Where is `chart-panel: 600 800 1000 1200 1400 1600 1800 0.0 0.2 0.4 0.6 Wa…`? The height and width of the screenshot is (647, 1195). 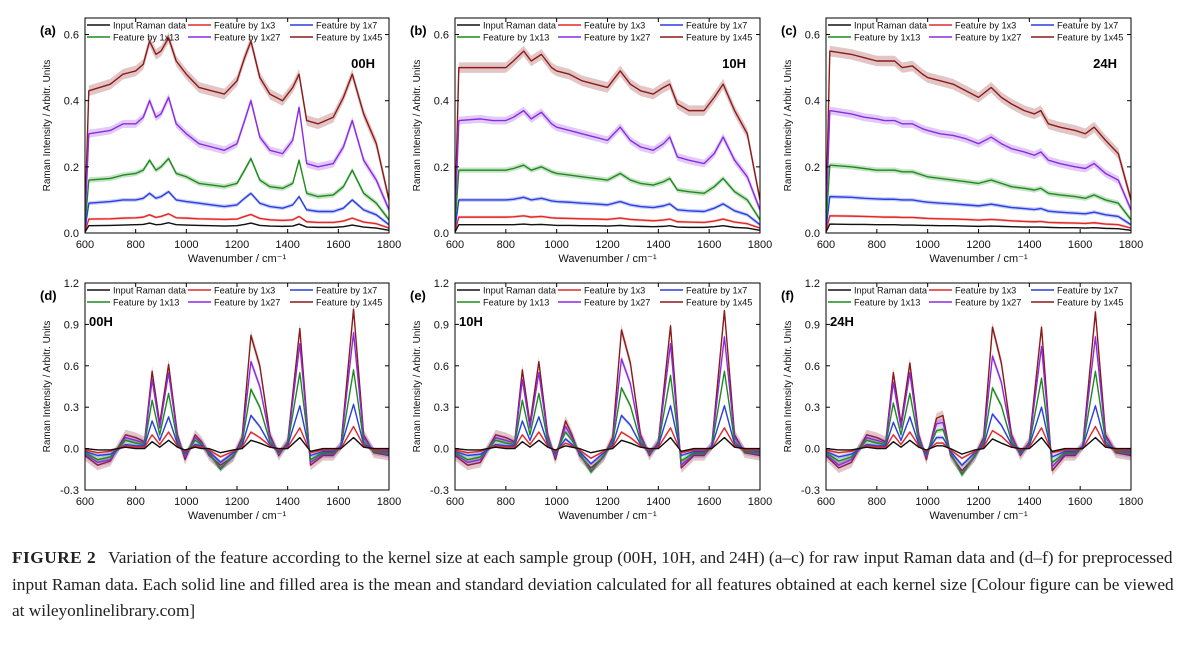 chart-panel: 600 800 1000 1200 1400 1600 1800 0.0 0.2 0.4 0.6 Wa… is located at coordinates (591, 141).